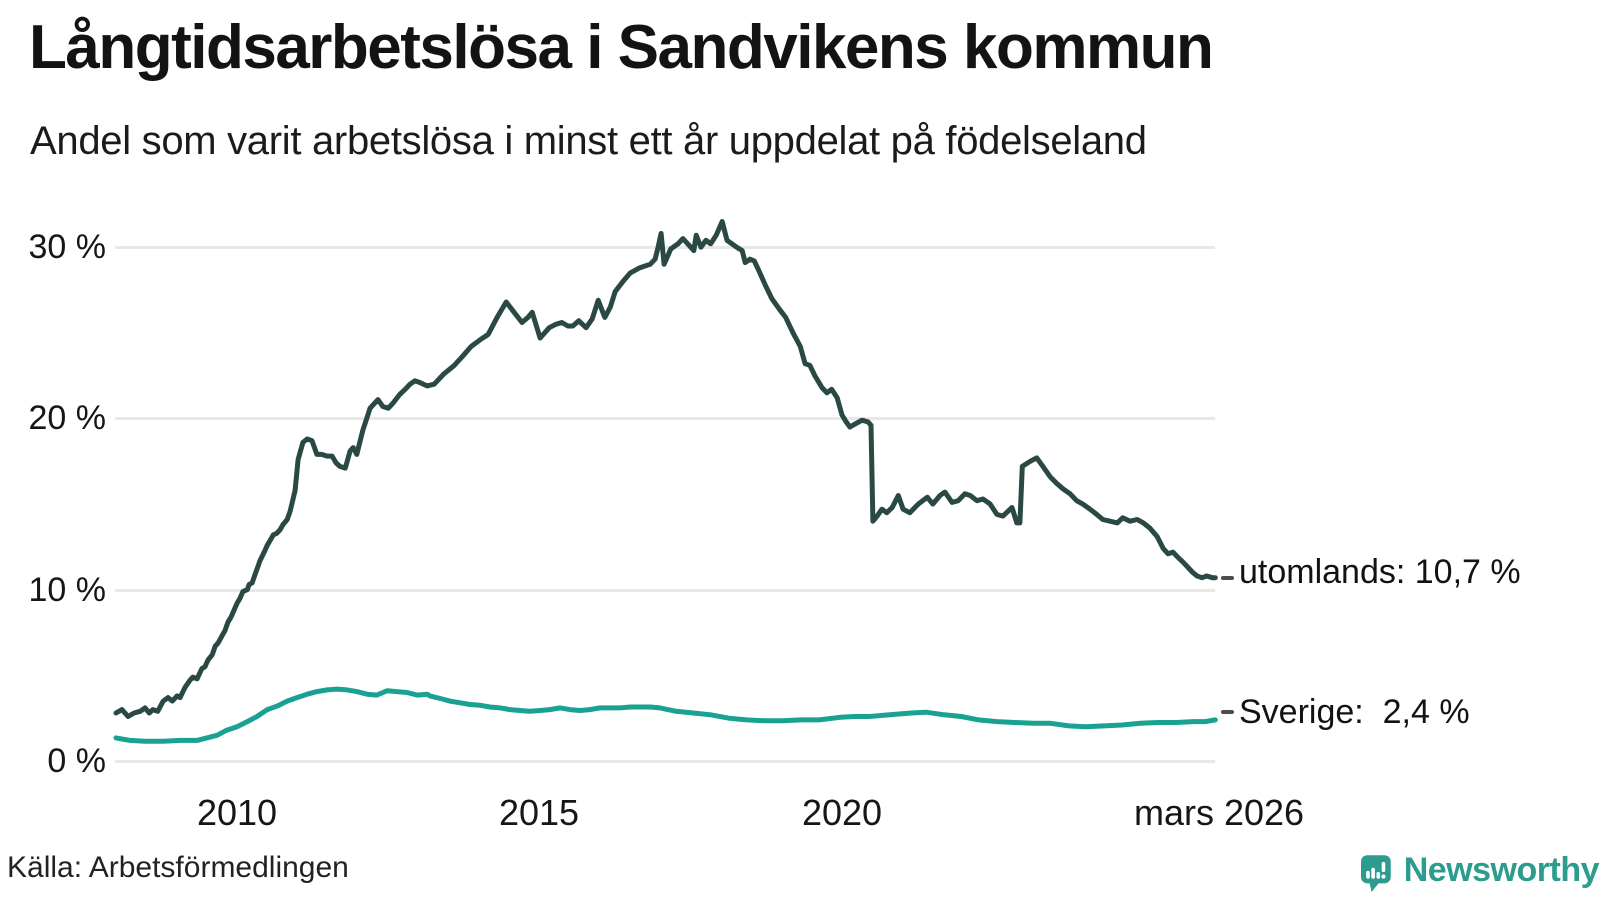  Describe the element at coordinates (1227, 578) in the screenshot. I see `utomlands-label-dash` at that location.